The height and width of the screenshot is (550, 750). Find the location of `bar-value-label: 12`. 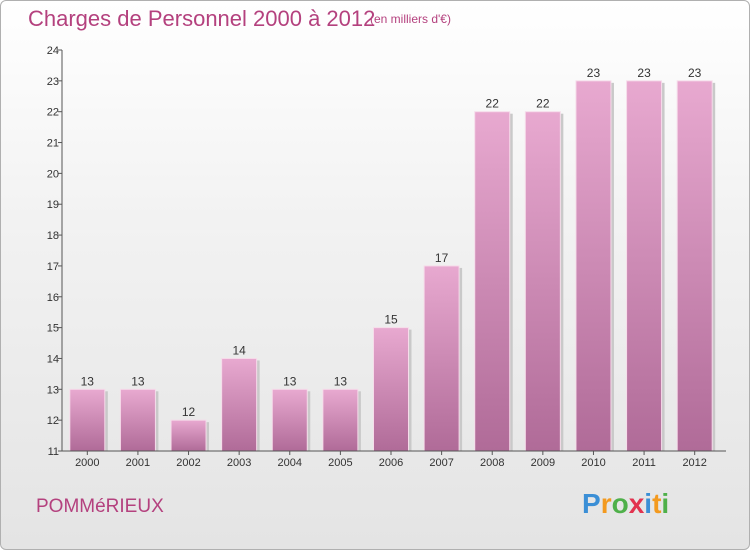

bar-value-label: 12 is located at coordinates (189, 412).